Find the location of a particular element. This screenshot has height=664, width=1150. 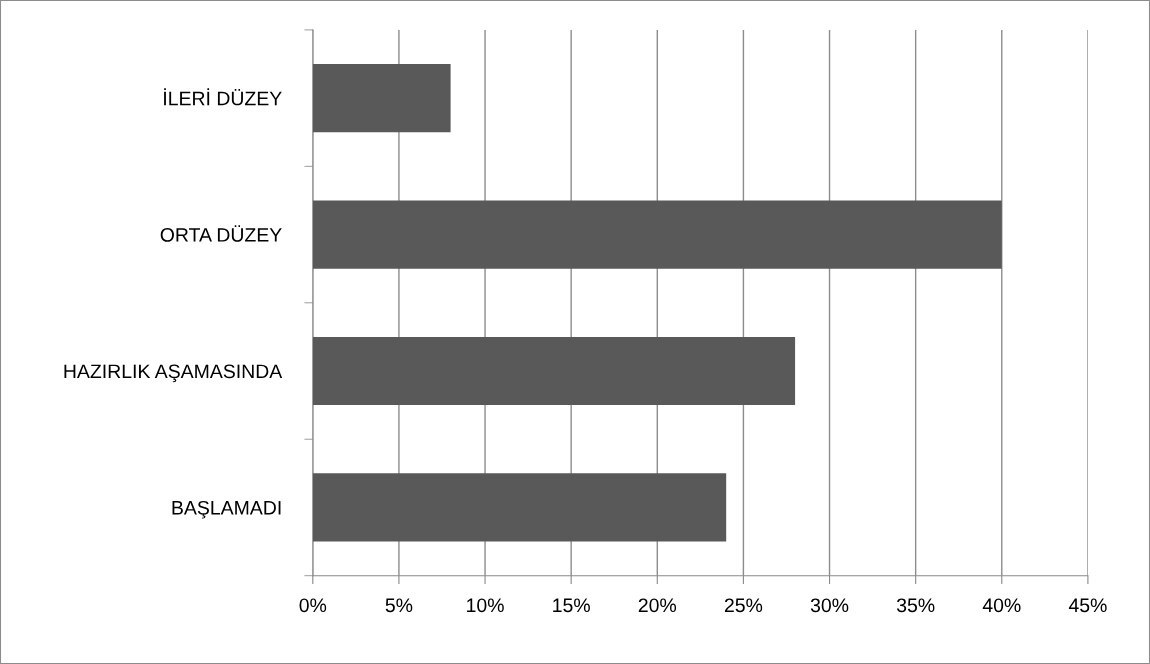

x-tick-label: 10% is located at coordinates (485, 605).